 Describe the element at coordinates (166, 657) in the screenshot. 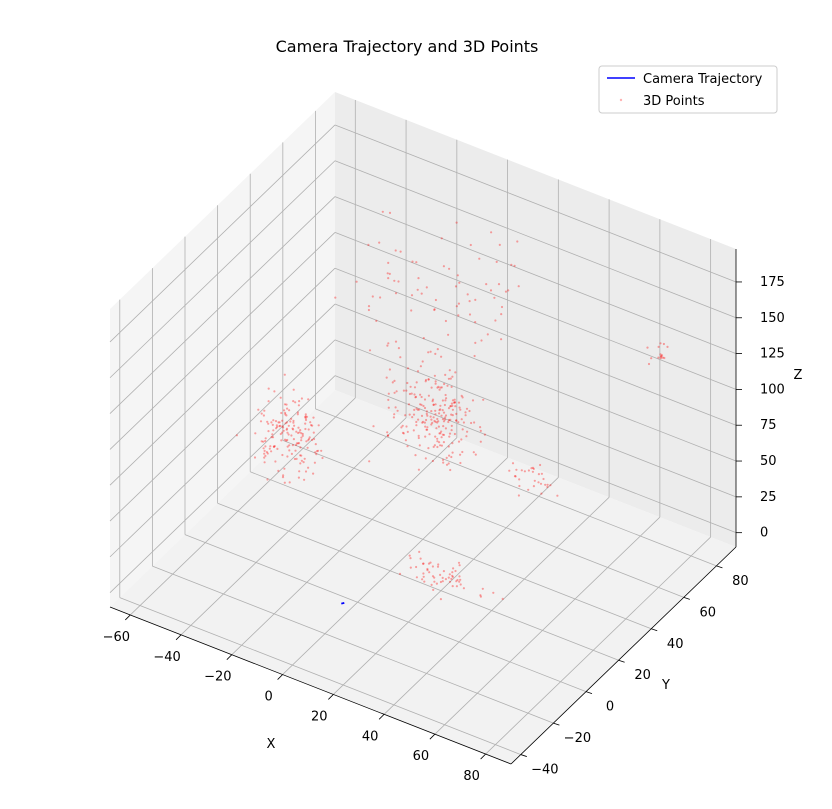

I see `x-tick-label: −40` at that location.